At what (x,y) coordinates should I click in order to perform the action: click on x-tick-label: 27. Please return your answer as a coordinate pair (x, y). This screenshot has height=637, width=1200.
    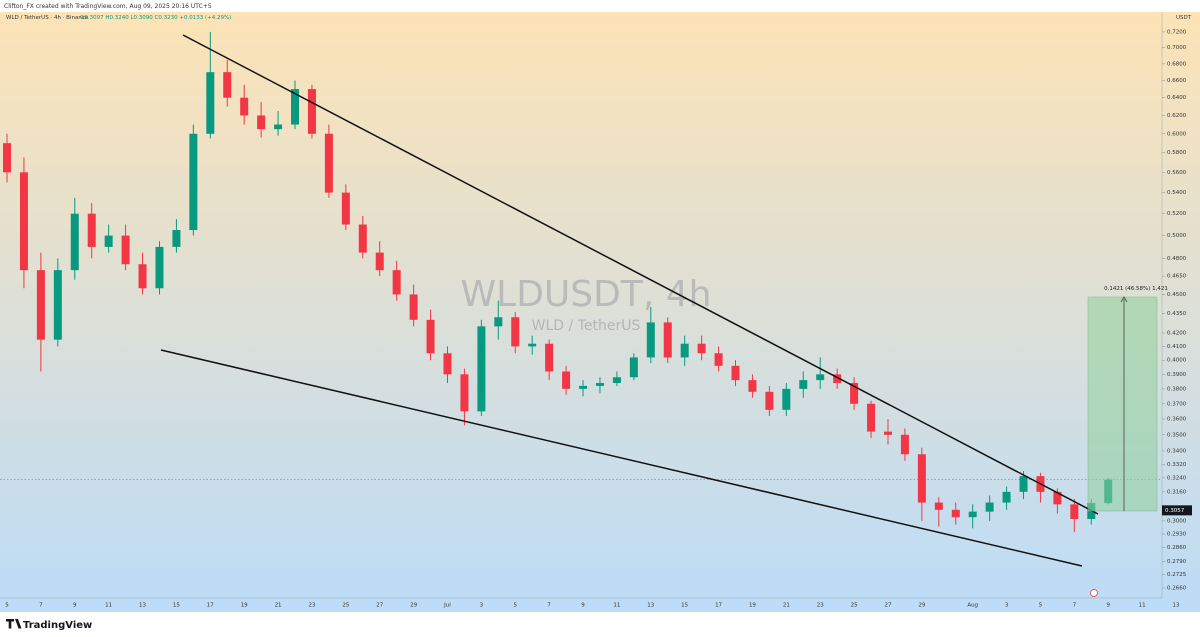
    Looking at the image, I should click on (379, 606).